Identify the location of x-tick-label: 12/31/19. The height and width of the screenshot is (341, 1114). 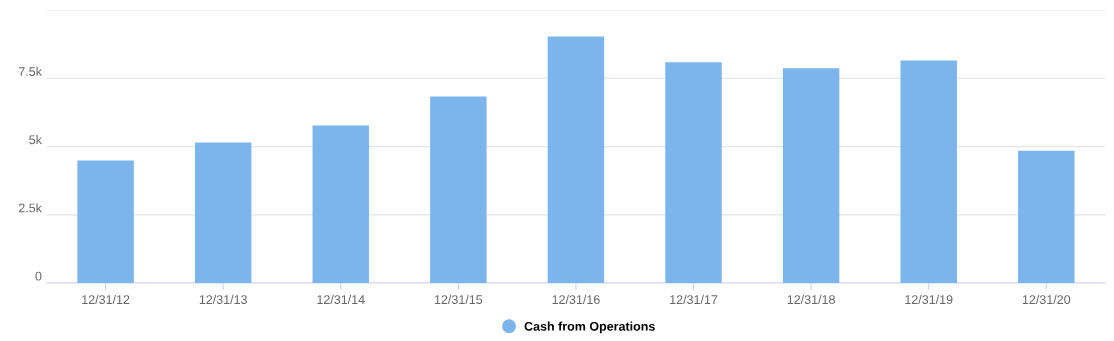
(929, 299).